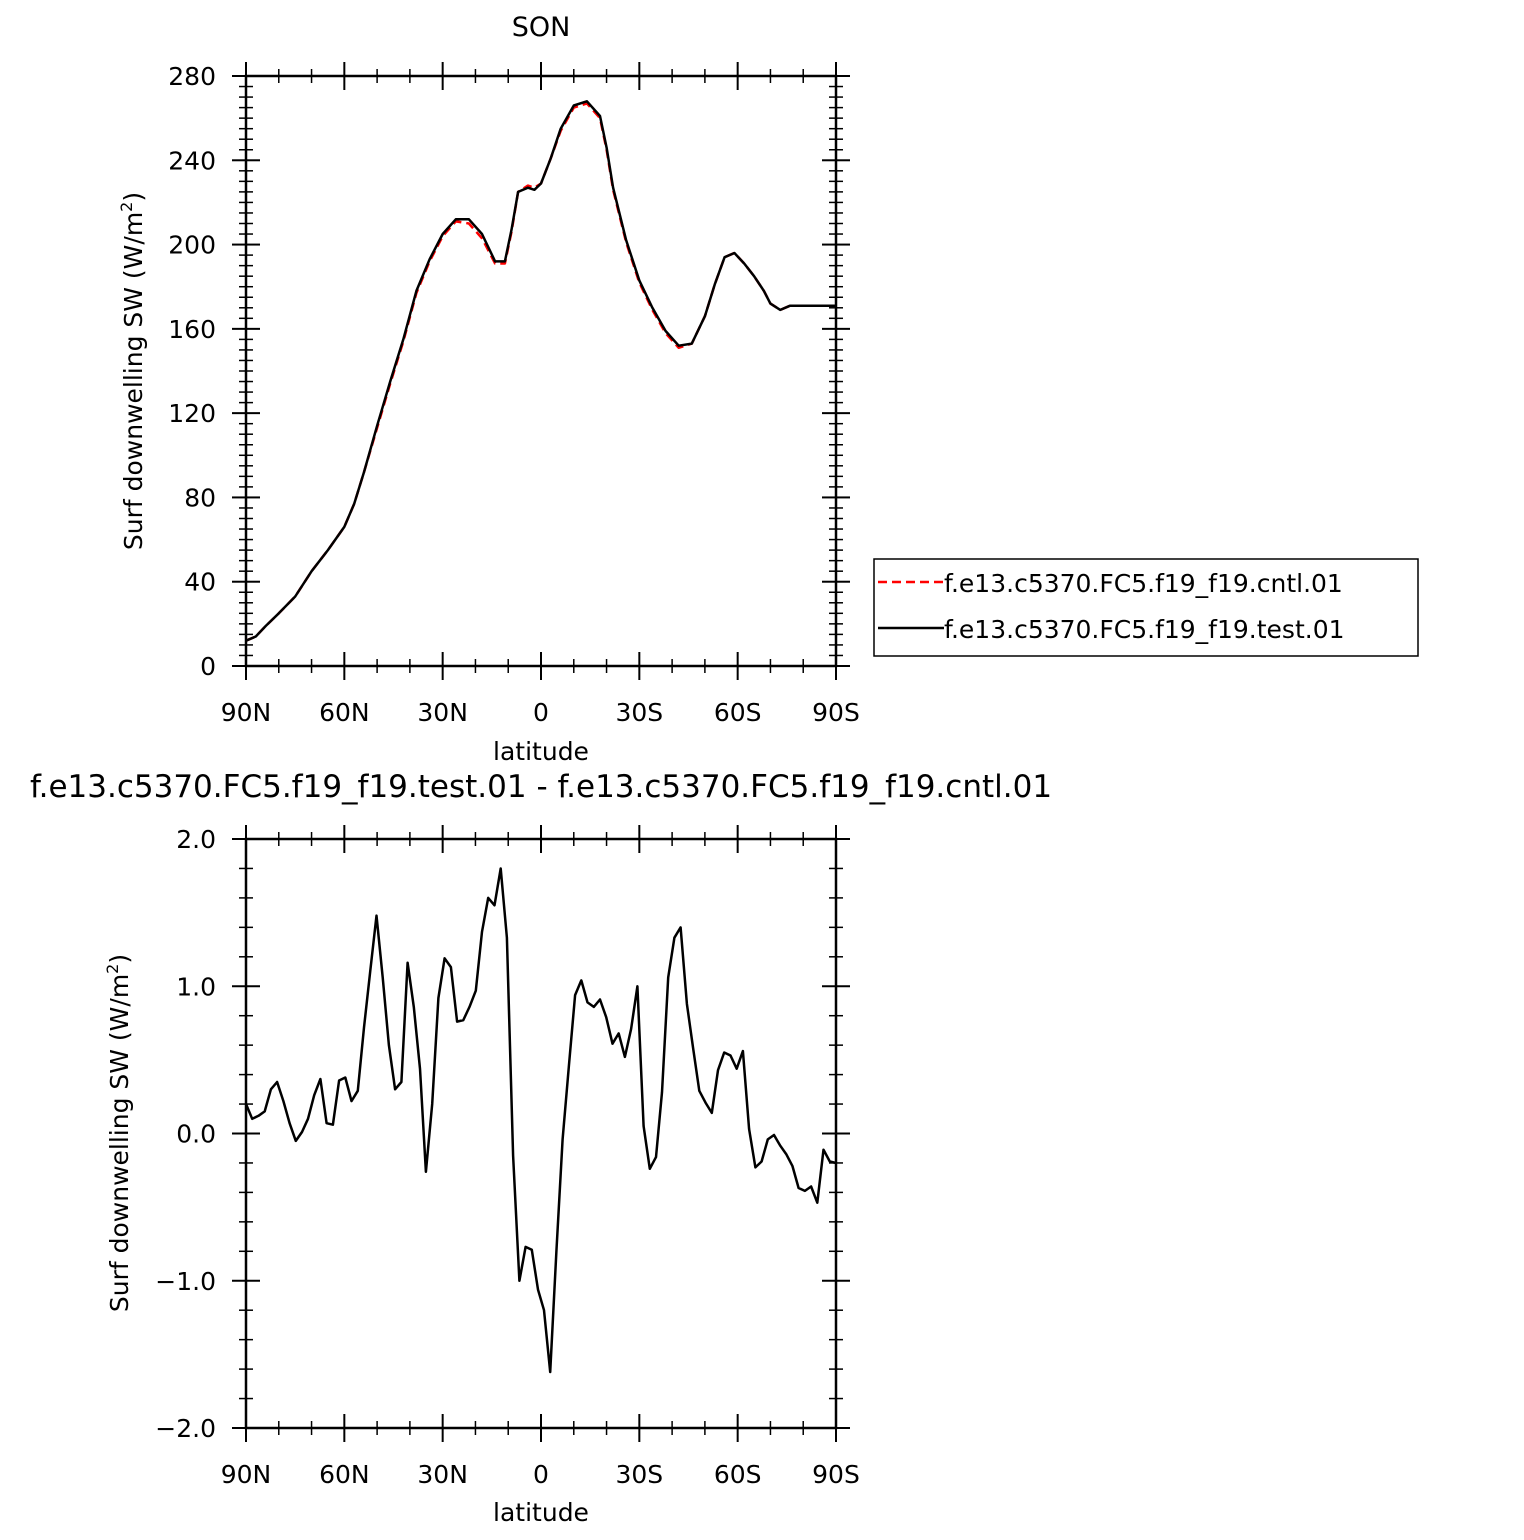  What do you see at coordinates (1143, 583) in the screenshot?
I see `legend-label-cntl: f.e13.c5370.FC5.f19_f19.cntl.01` at bounding box center [1143, 583].